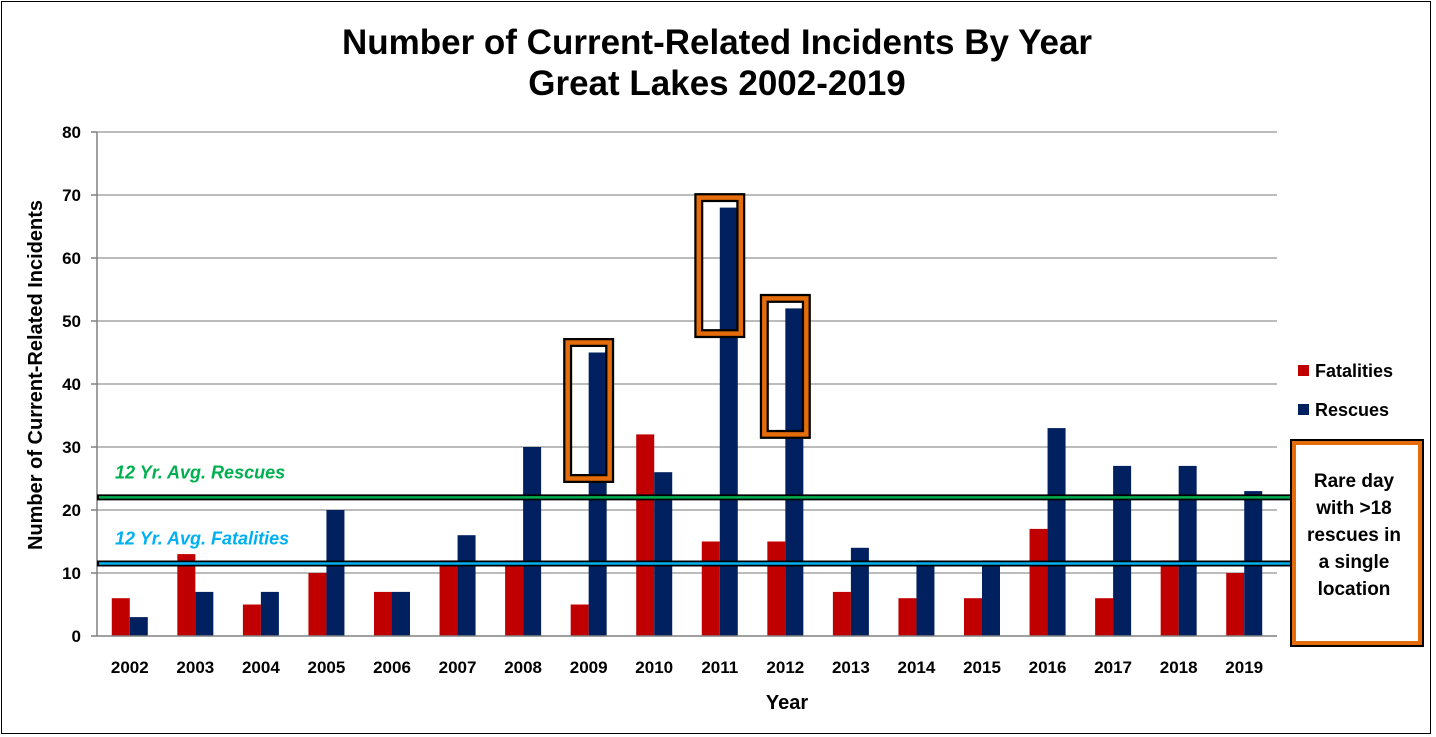 This screenshot has height=737, width=1436. I want to click on y-tick-label: 40, so click(71, 384).